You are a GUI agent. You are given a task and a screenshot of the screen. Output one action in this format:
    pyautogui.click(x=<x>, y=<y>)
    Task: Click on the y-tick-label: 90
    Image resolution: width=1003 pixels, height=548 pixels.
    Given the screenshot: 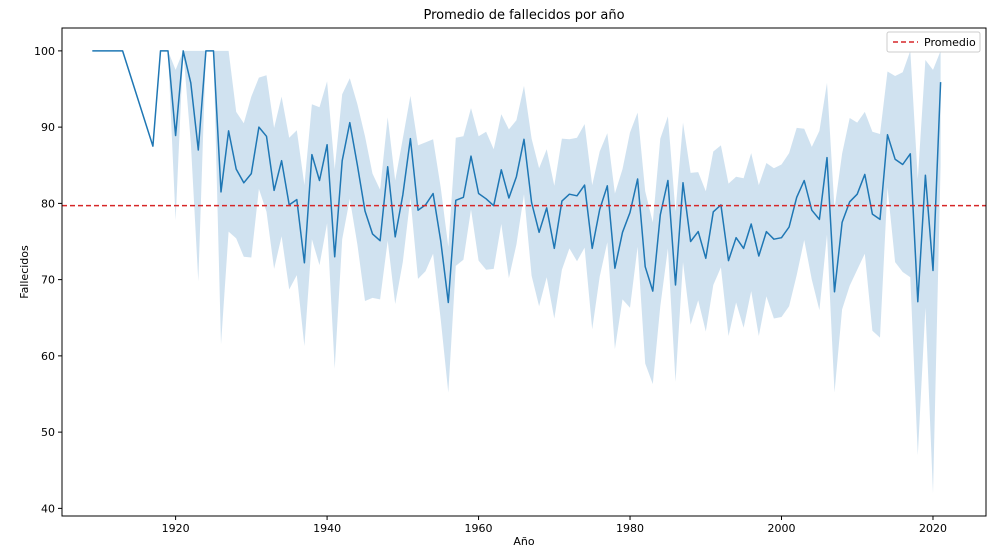 What is the action you would take?
    pyautogui.click(x=48, y=127)
    